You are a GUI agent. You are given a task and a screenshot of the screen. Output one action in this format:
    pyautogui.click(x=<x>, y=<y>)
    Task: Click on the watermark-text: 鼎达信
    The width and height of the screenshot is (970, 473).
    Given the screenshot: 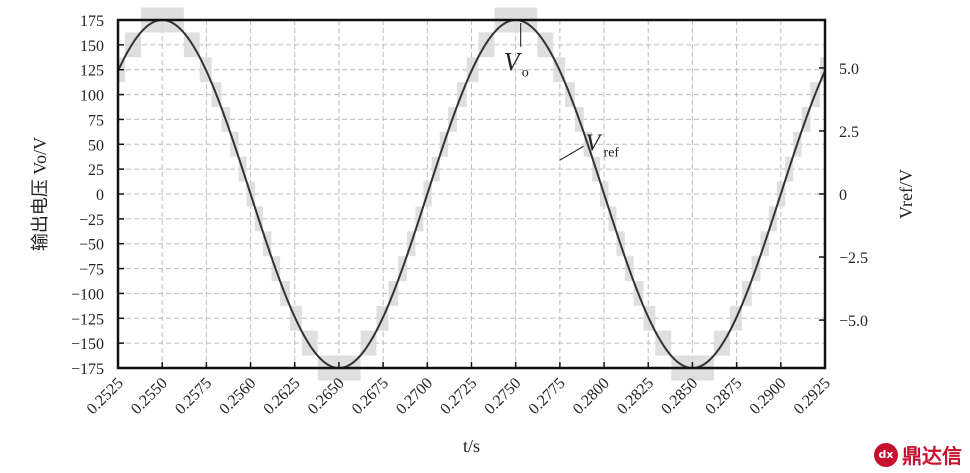 What is the action you would take?
    pyautogui.click(x=932, y=456)
    